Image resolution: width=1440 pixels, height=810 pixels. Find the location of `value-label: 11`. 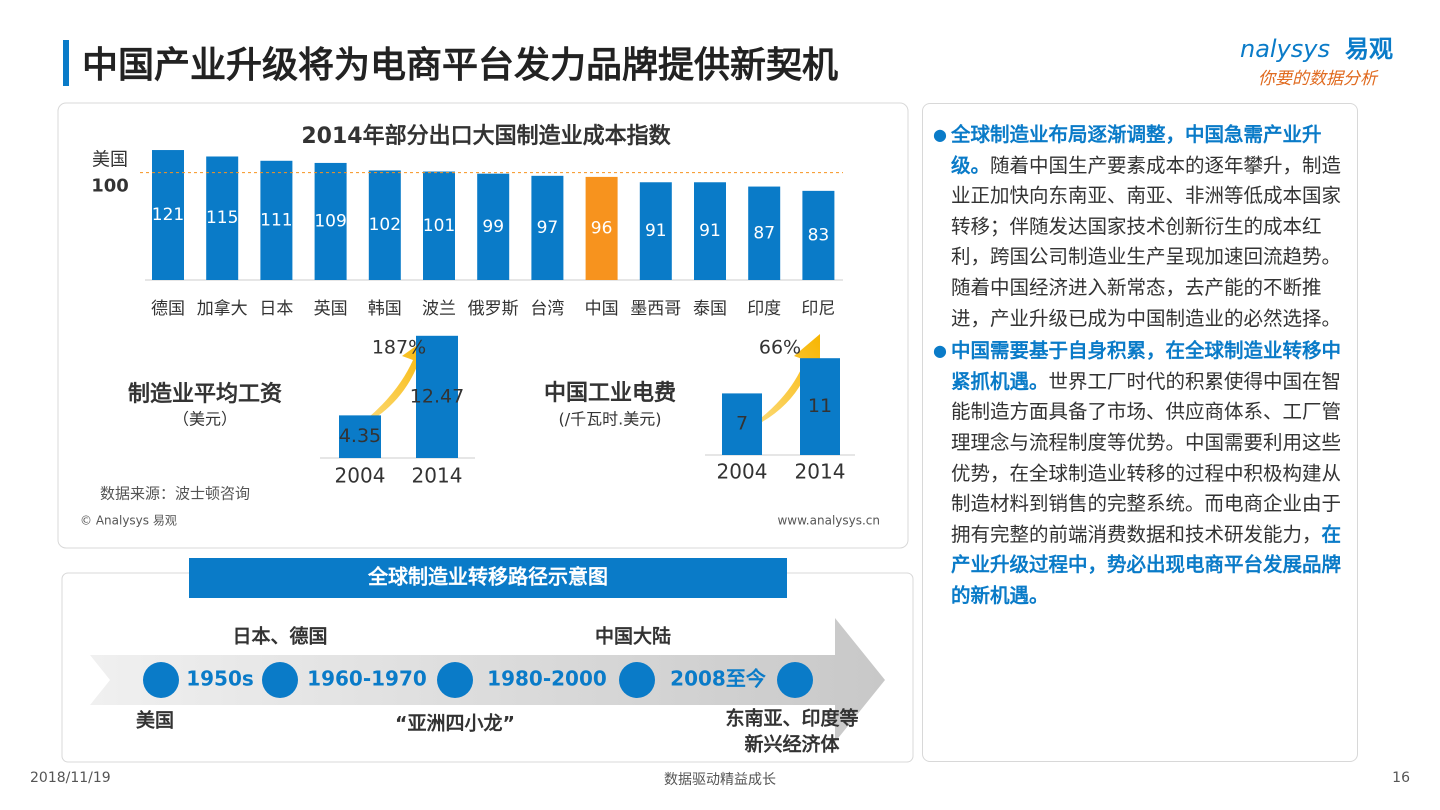

value-label: 11 is located at coordinates (820, 406).